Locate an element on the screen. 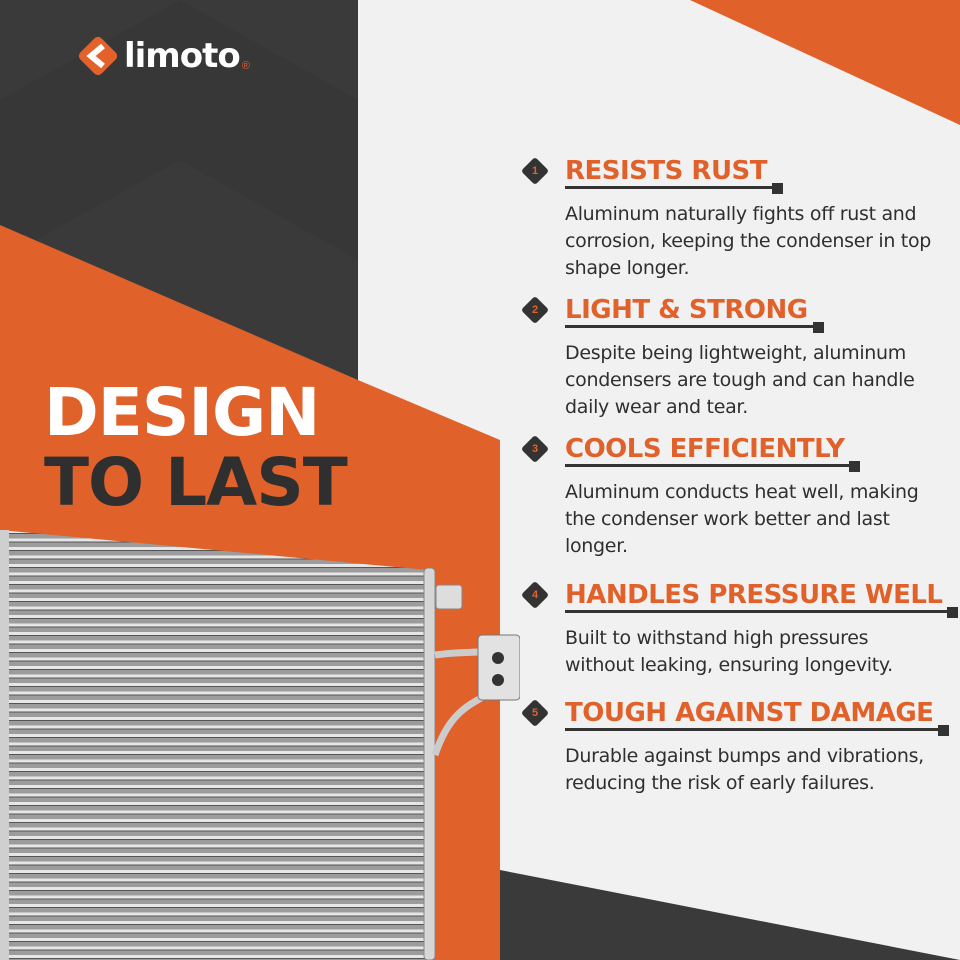 The image size is (960, 960). headline-line-1: DESIGN is located at coordinates (182, 412).